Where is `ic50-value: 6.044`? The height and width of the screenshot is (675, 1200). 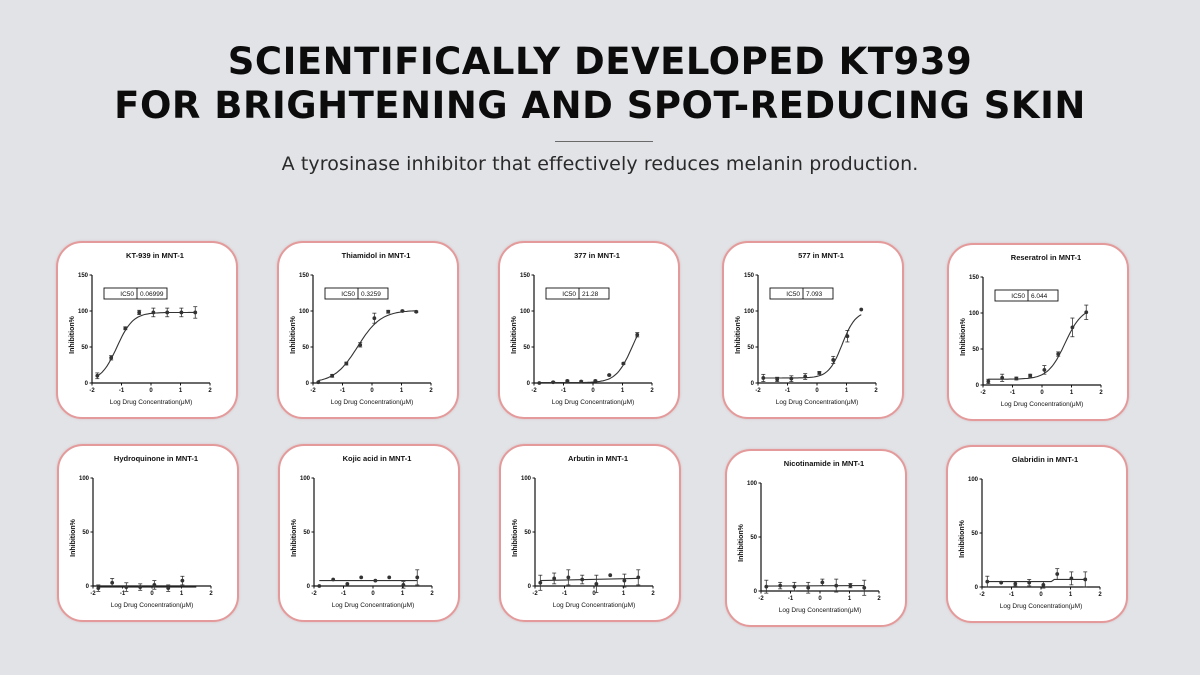
ic50-value: 6.044 is located at coordinates (1039, 296).